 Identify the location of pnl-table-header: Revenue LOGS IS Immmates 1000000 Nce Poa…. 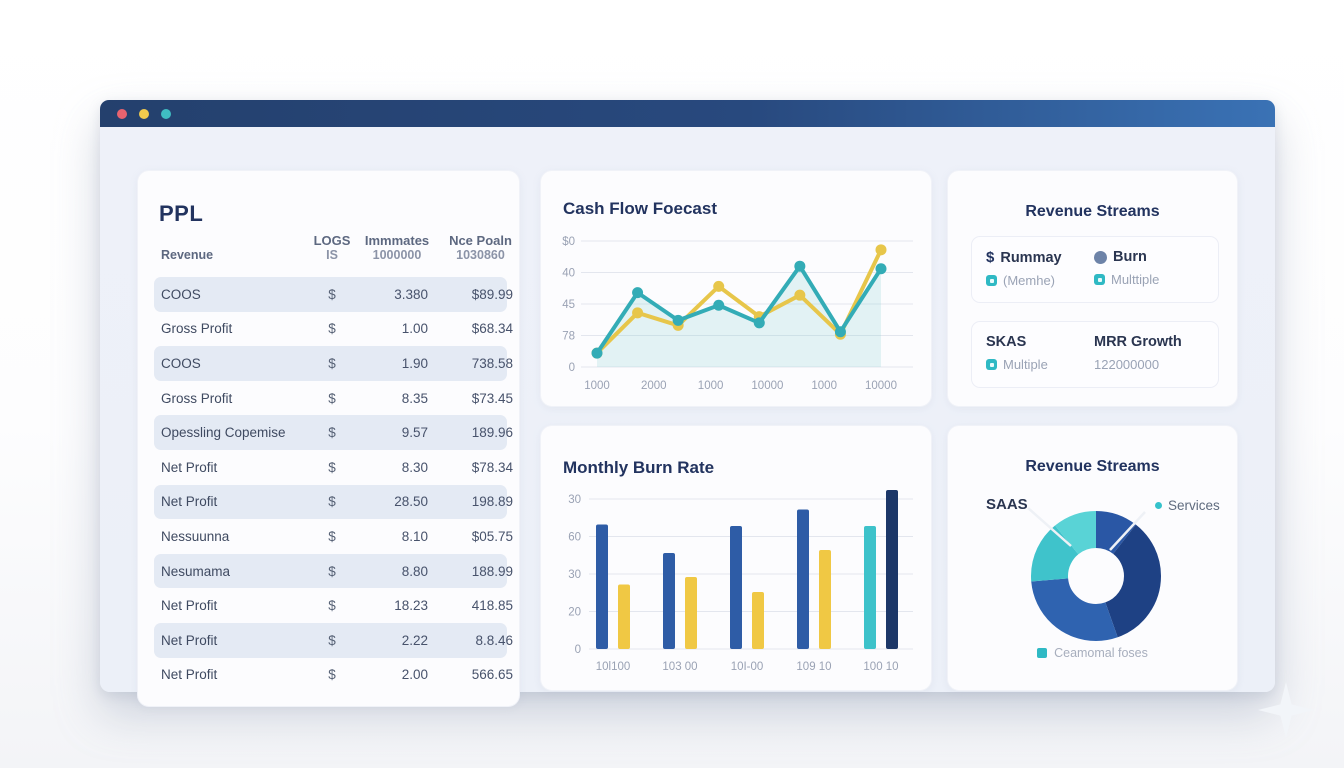
(334, 247).